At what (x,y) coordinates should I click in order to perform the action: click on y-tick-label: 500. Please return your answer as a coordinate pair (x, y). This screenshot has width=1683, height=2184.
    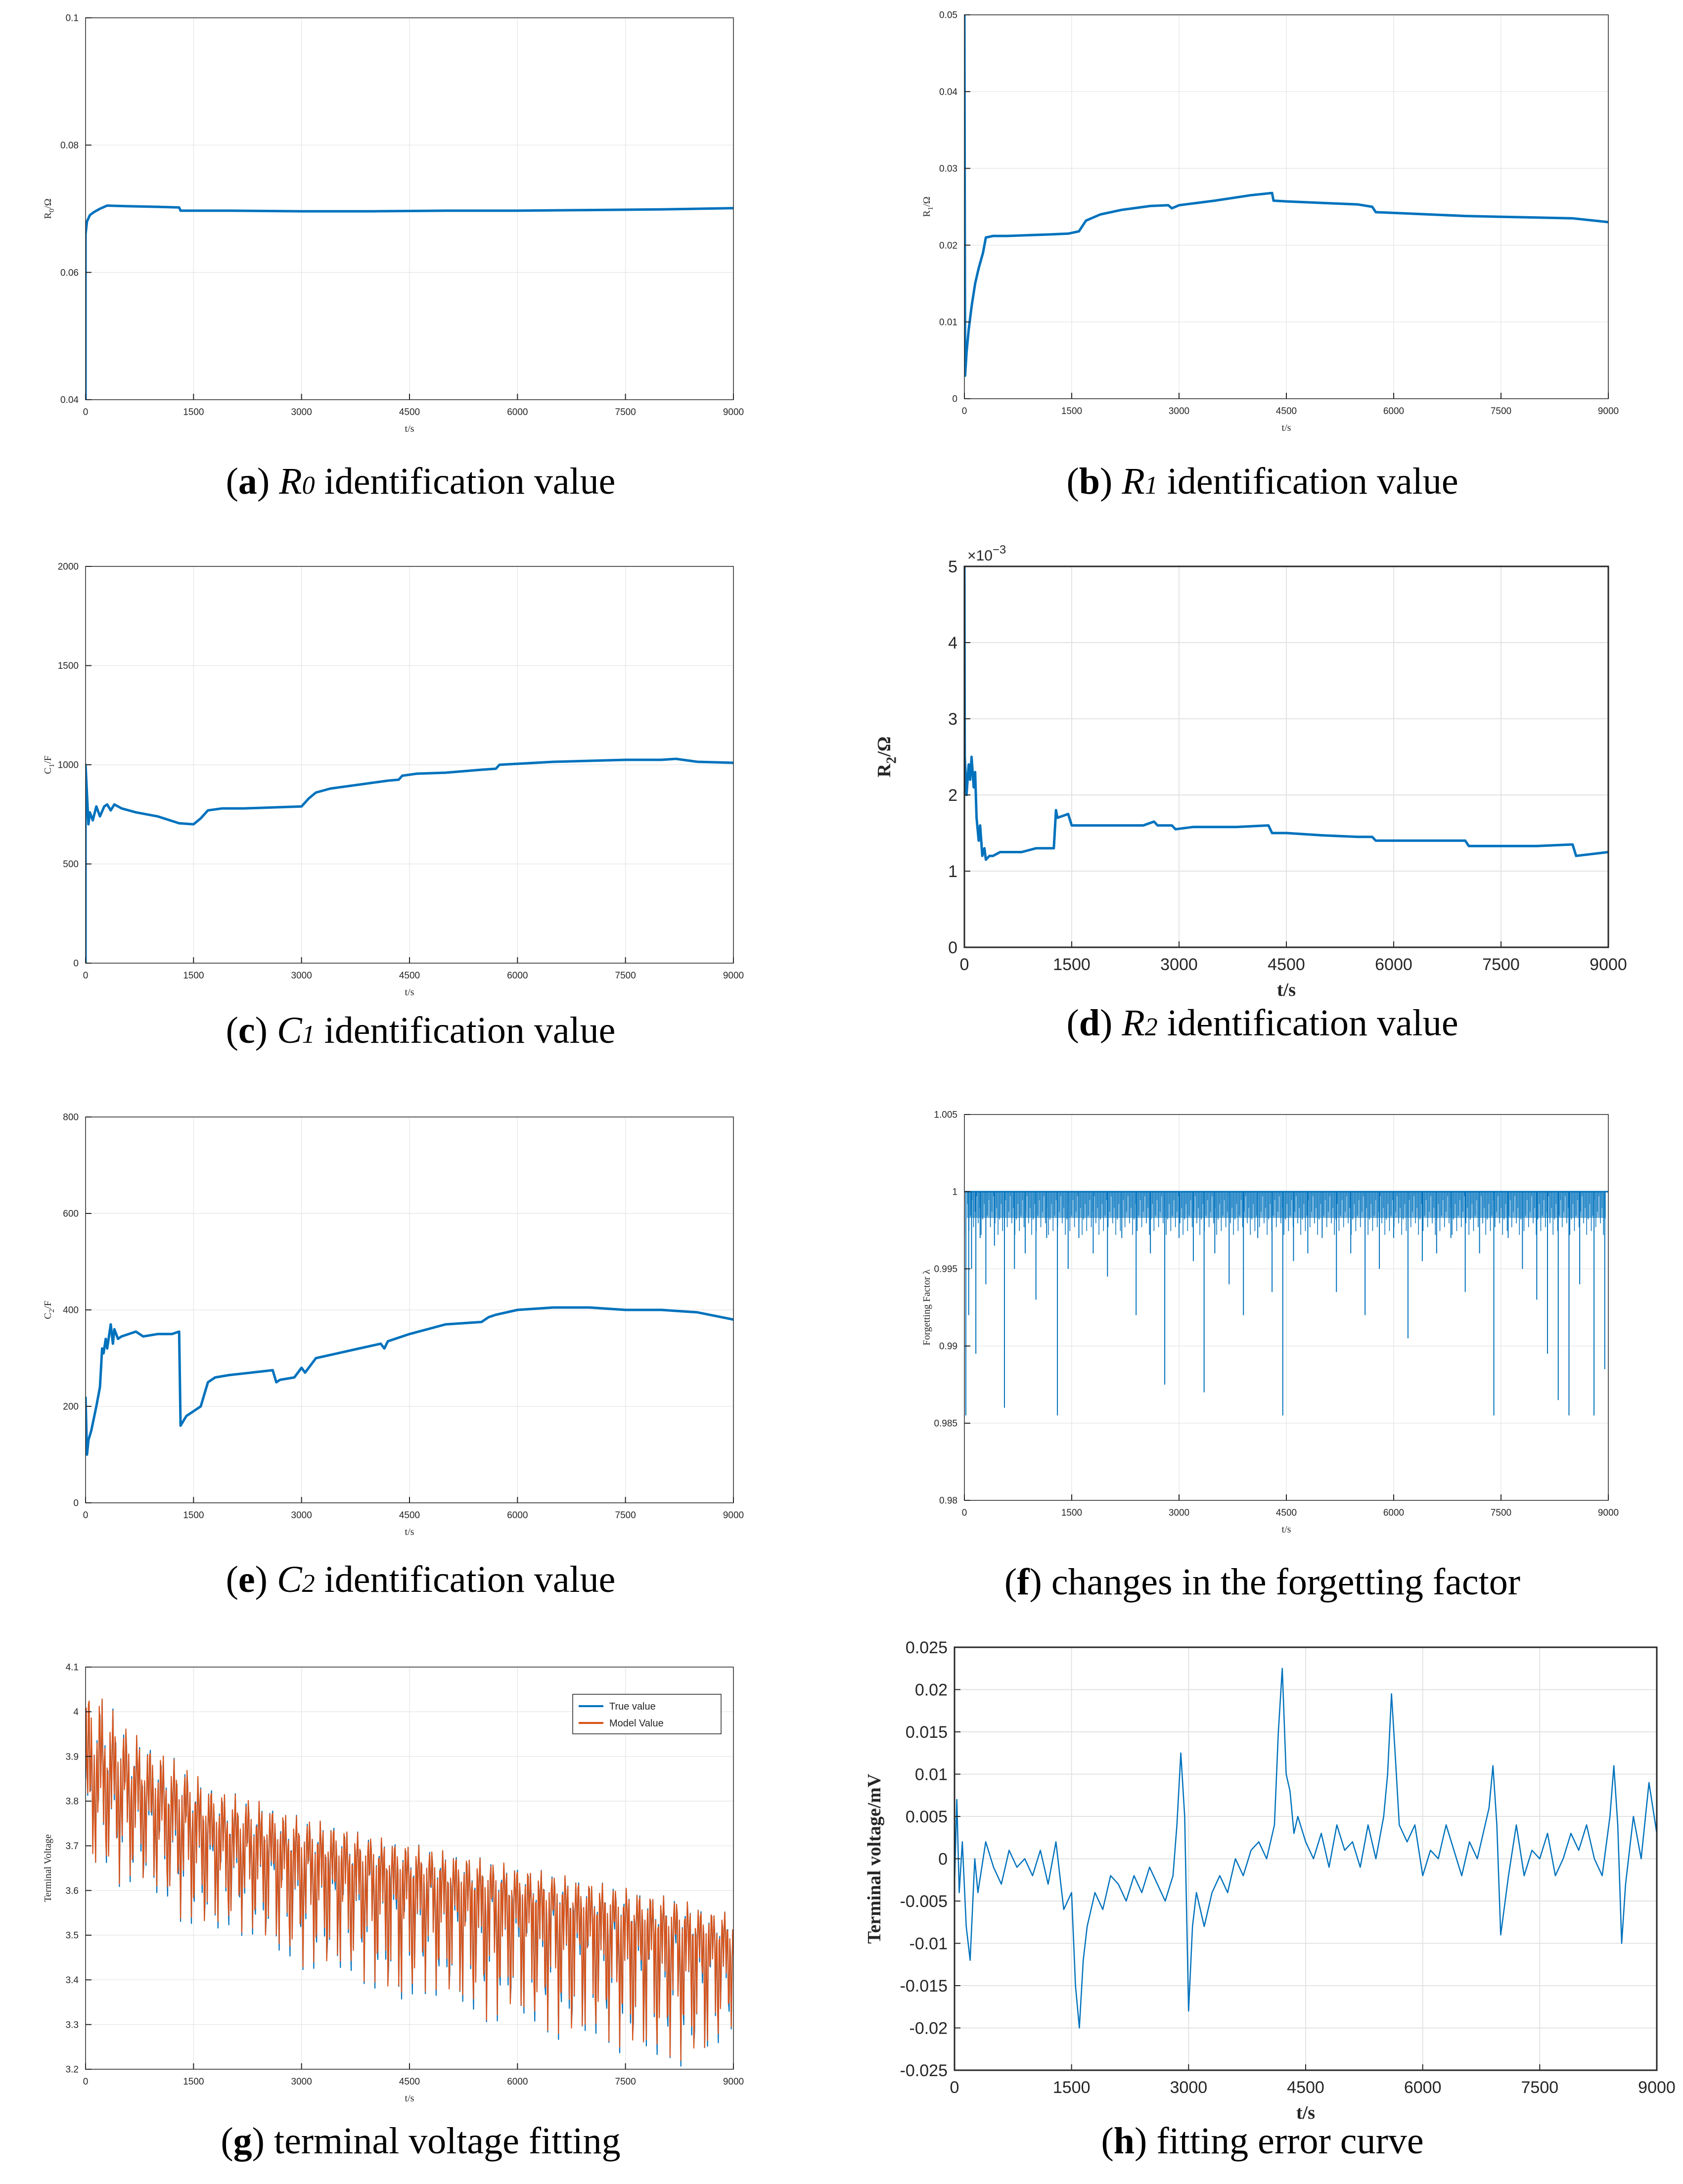
    Looking at the image, I should click on (71, 864).